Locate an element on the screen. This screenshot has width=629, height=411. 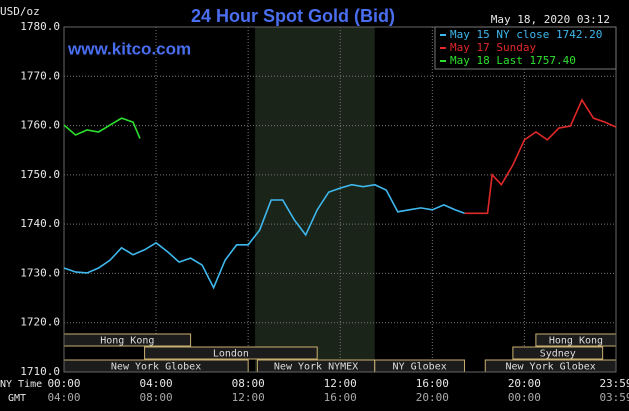
x2-tick-label: 12:00 is located at coordinates (248, 397).